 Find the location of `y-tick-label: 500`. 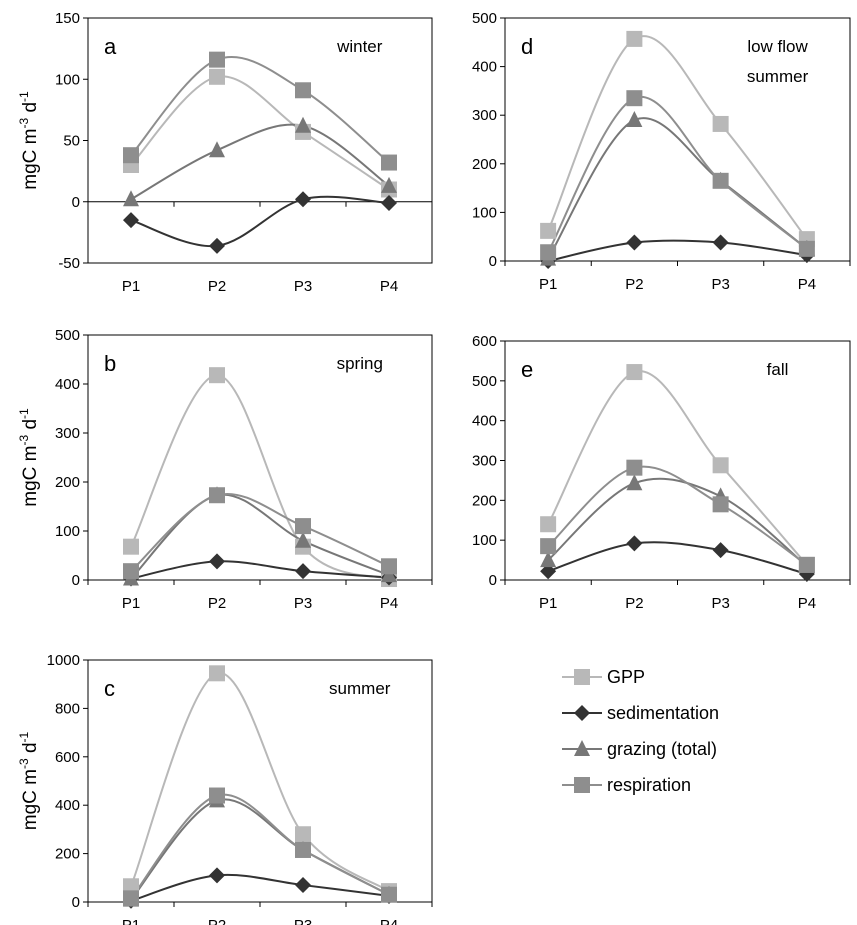

y-tick-label: 500 is located at coordinates (484, 381).